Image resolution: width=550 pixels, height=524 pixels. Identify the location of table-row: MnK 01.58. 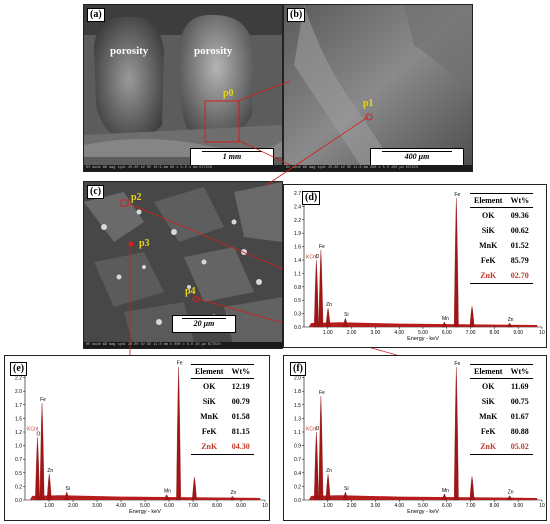
(222, 416).